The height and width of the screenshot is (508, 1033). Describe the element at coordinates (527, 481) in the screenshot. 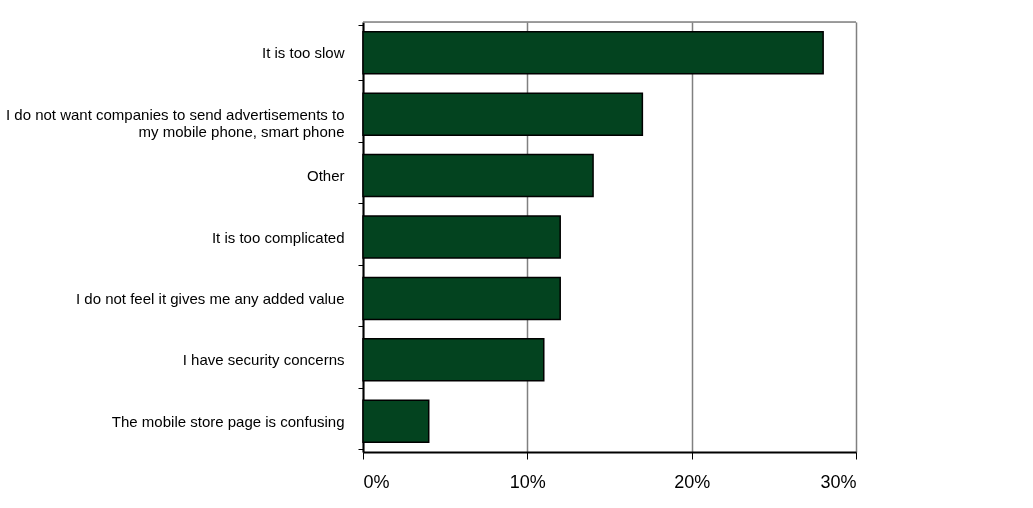

I see `x-tick-label: 10%` at that location.